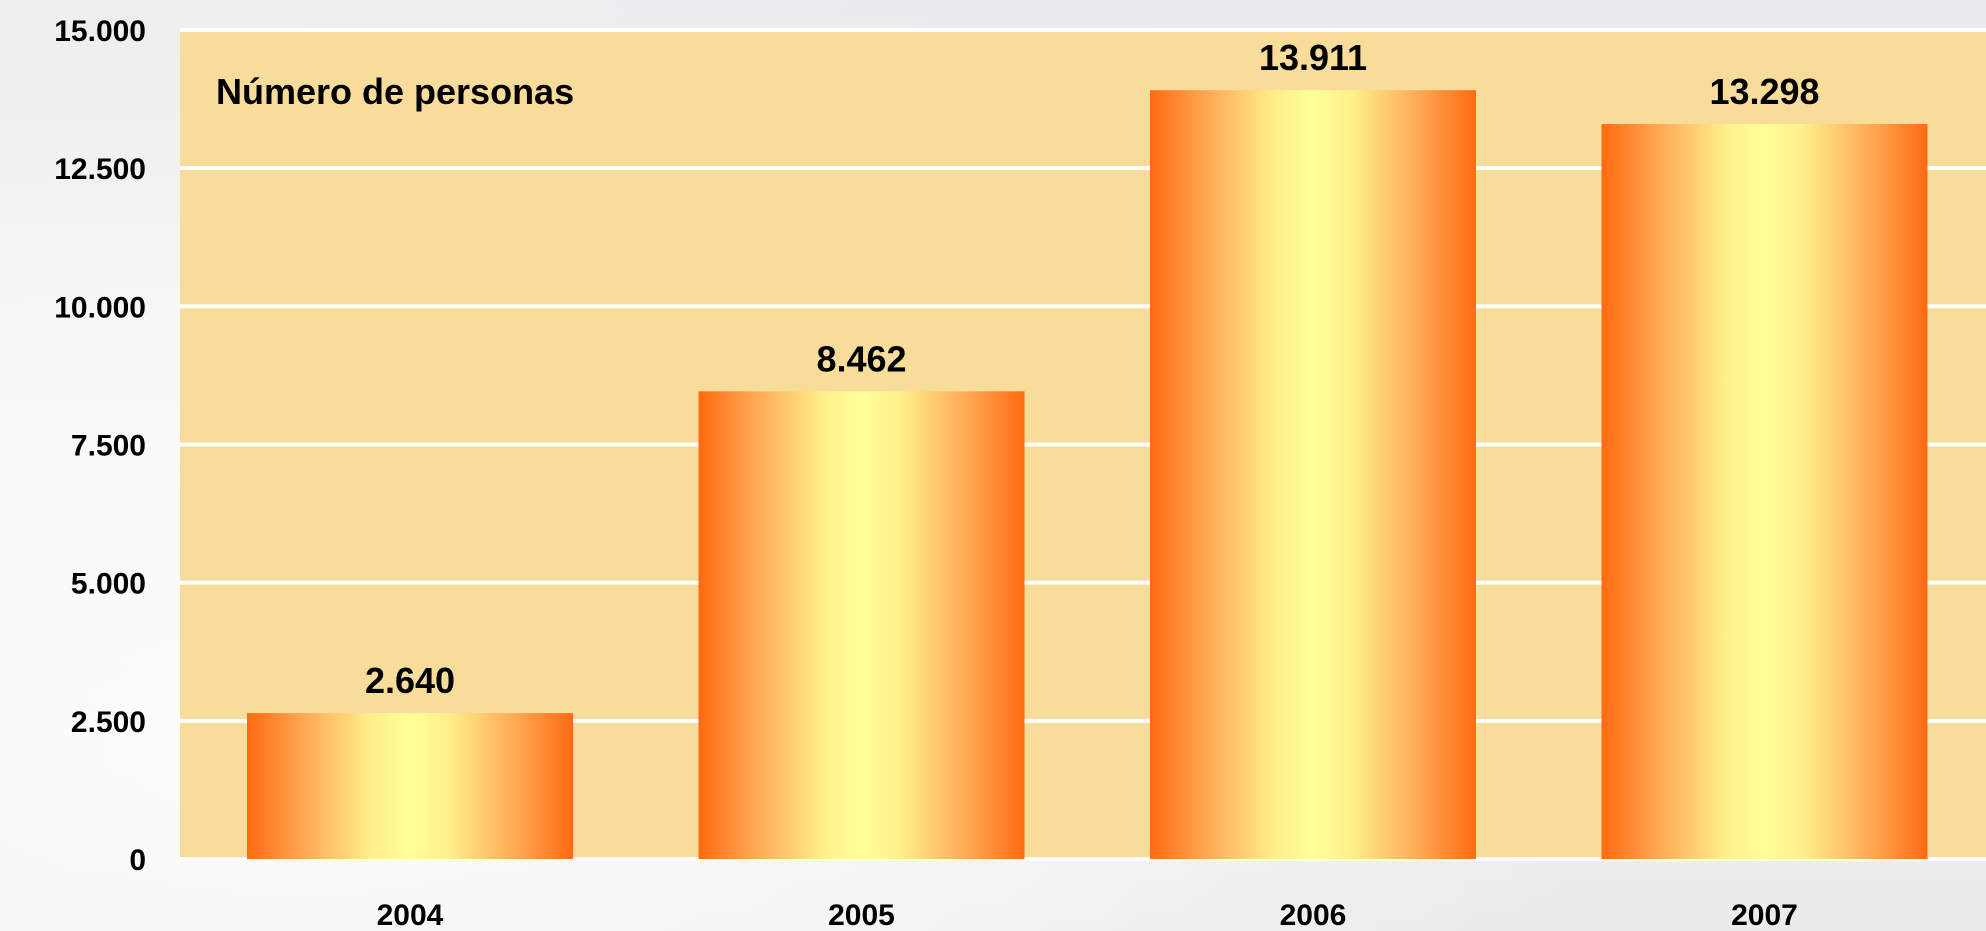 The height and width of the screenshot is (931, 1986). What do you see at coordinates (100, 31) in the screenshot?
I see `y-tick-label: 15.000` at bounding box center [100, 31].